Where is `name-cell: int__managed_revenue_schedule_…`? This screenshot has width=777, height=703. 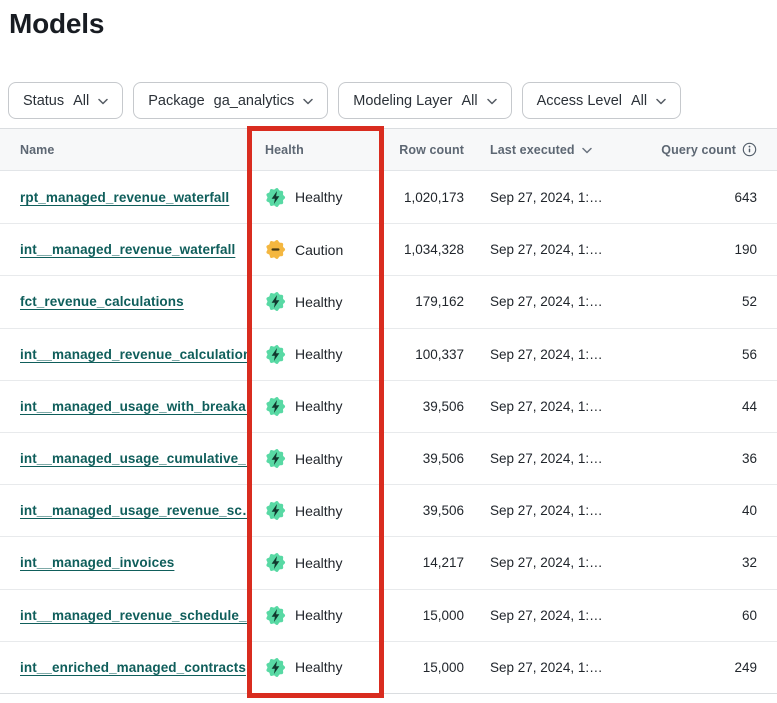 name-cell: int__managed_revenue_schedule_… is located at coordinates (126, 615).